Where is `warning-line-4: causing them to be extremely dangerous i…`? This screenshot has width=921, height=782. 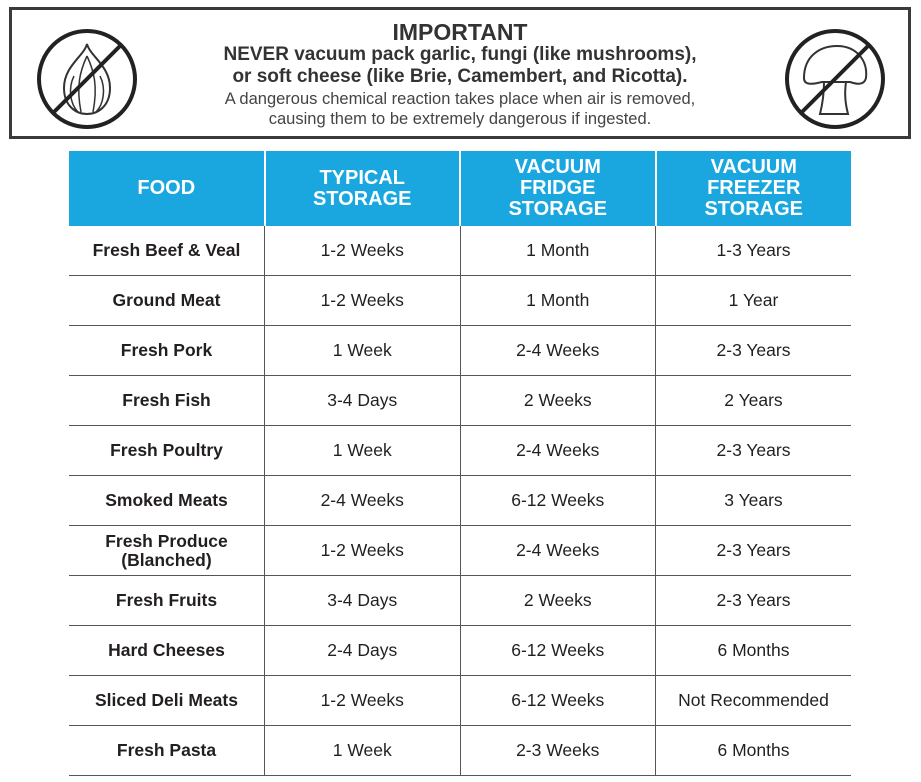 warning-line-4: causing them to be extremely dangerous i… is located at coordinates (460, 119).